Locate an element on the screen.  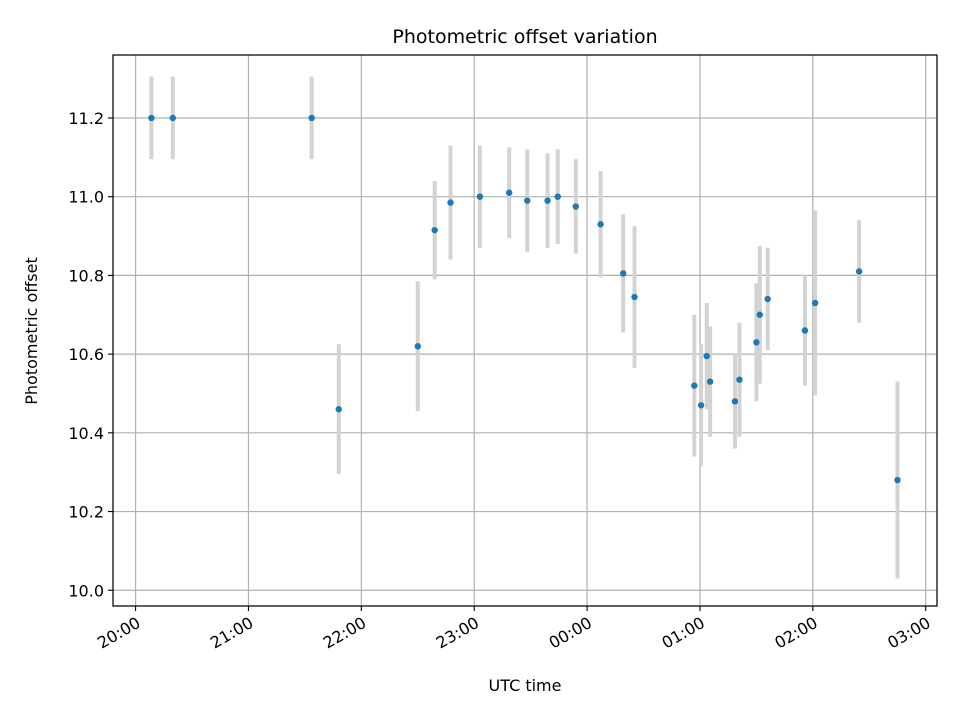
y-tick-label: 11.2 is located at coordinates (86, 118).